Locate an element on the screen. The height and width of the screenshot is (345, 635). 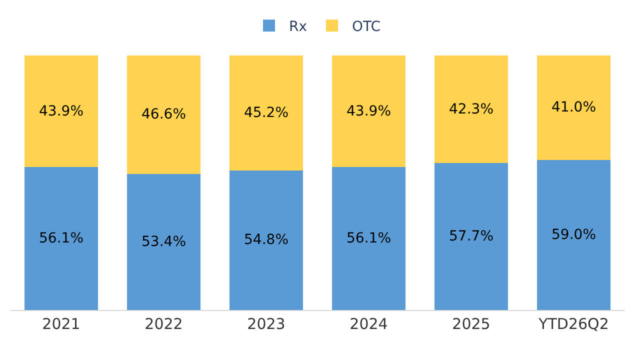
x-tick-label: 2024 is located at coordinates (369, 324).